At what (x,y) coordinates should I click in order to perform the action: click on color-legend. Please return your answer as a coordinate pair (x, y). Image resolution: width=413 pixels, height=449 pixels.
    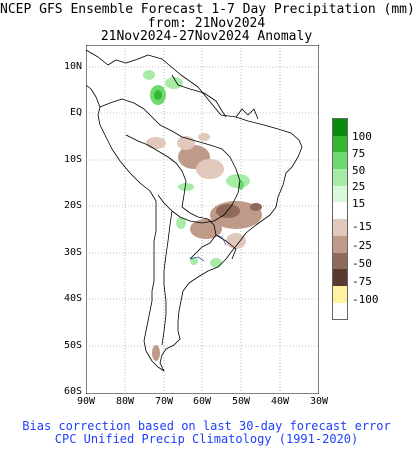
    Looking at the image, I should click on (340, 219).